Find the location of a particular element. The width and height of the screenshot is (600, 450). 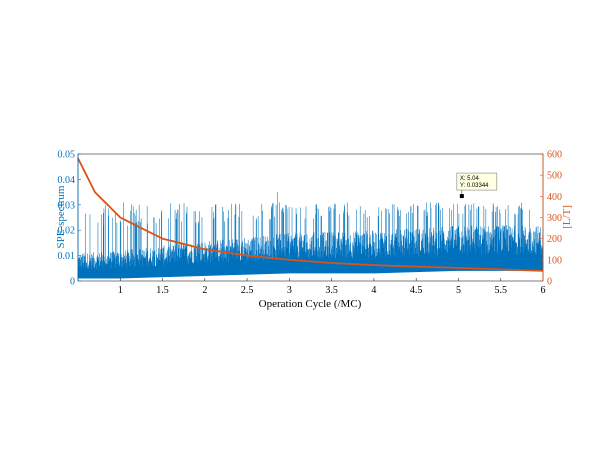

y-axis-left: 0 0.01 0.02 0.03 0.04 0.05 is located at coordinates (69, 219).